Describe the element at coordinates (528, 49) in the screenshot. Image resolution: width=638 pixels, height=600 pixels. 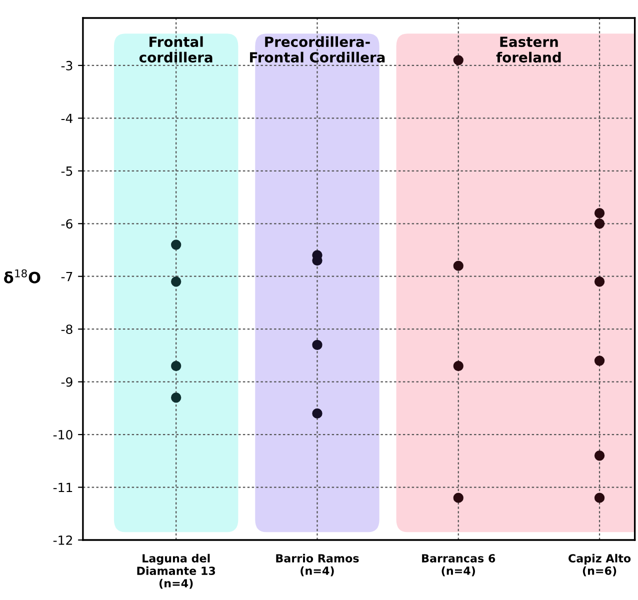
I see `band-label: Eastern foreland` at that location.